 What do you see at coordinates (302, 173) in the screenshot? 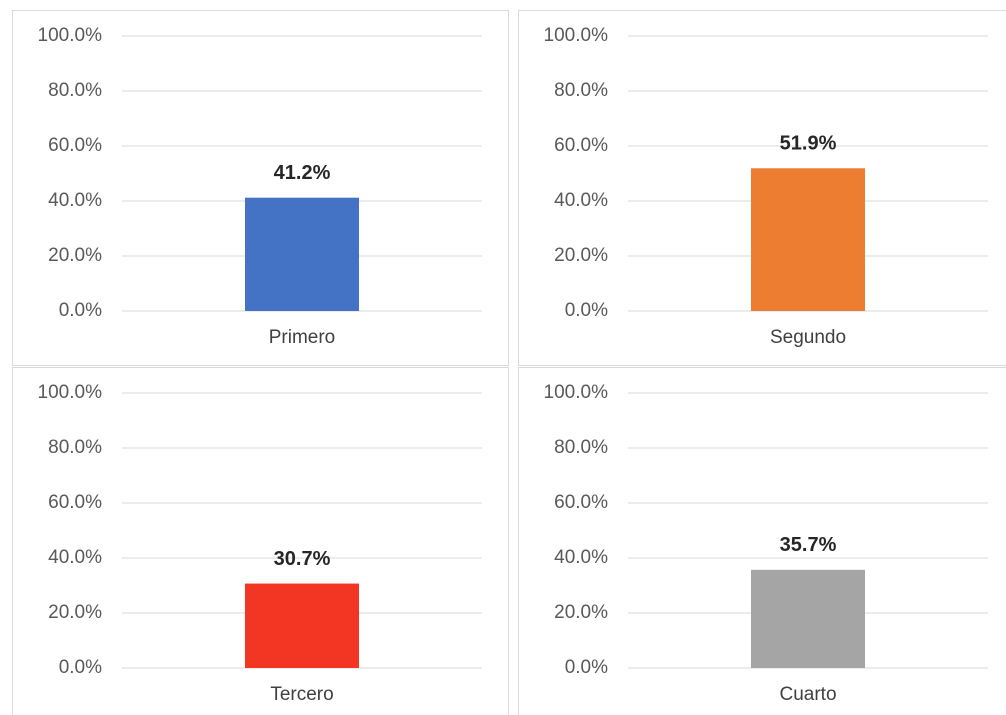
I see `value-label: 41.2%` at bounding box center [302, 173].